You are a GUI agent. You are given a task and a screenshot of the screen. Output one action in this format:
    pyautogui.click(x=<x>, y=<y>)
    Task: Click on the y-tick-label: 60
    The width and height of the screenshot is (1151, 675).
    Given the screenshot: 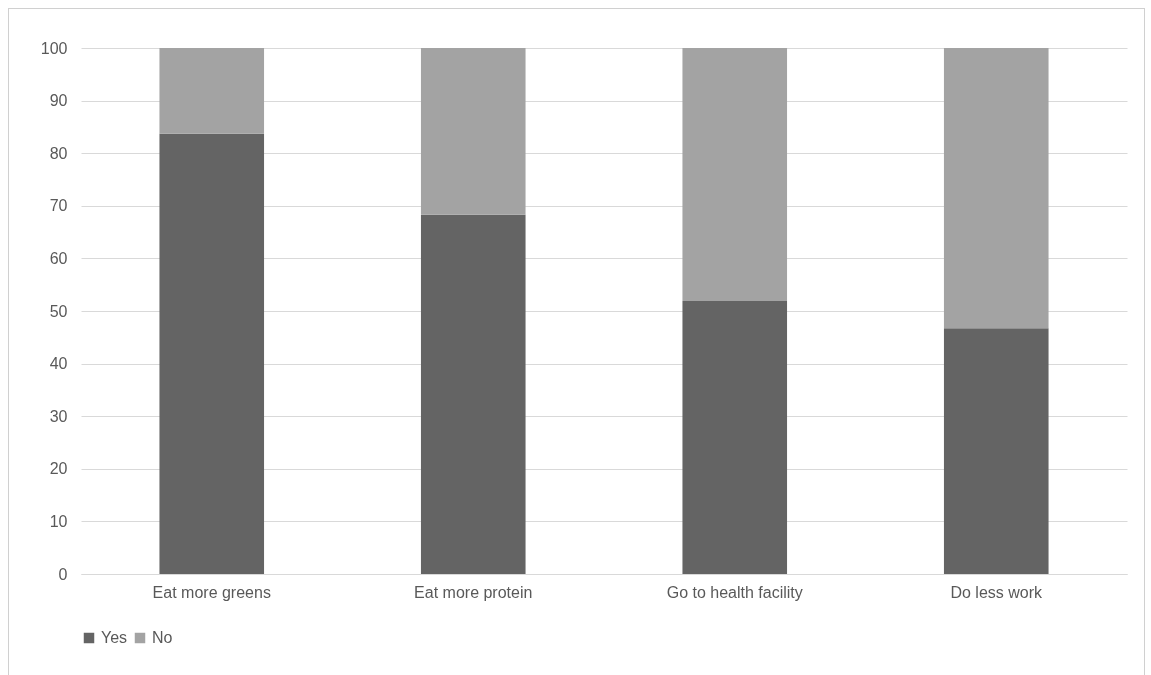 What is the action you would take?
    pyautogui.click(x=58, y=258)
    